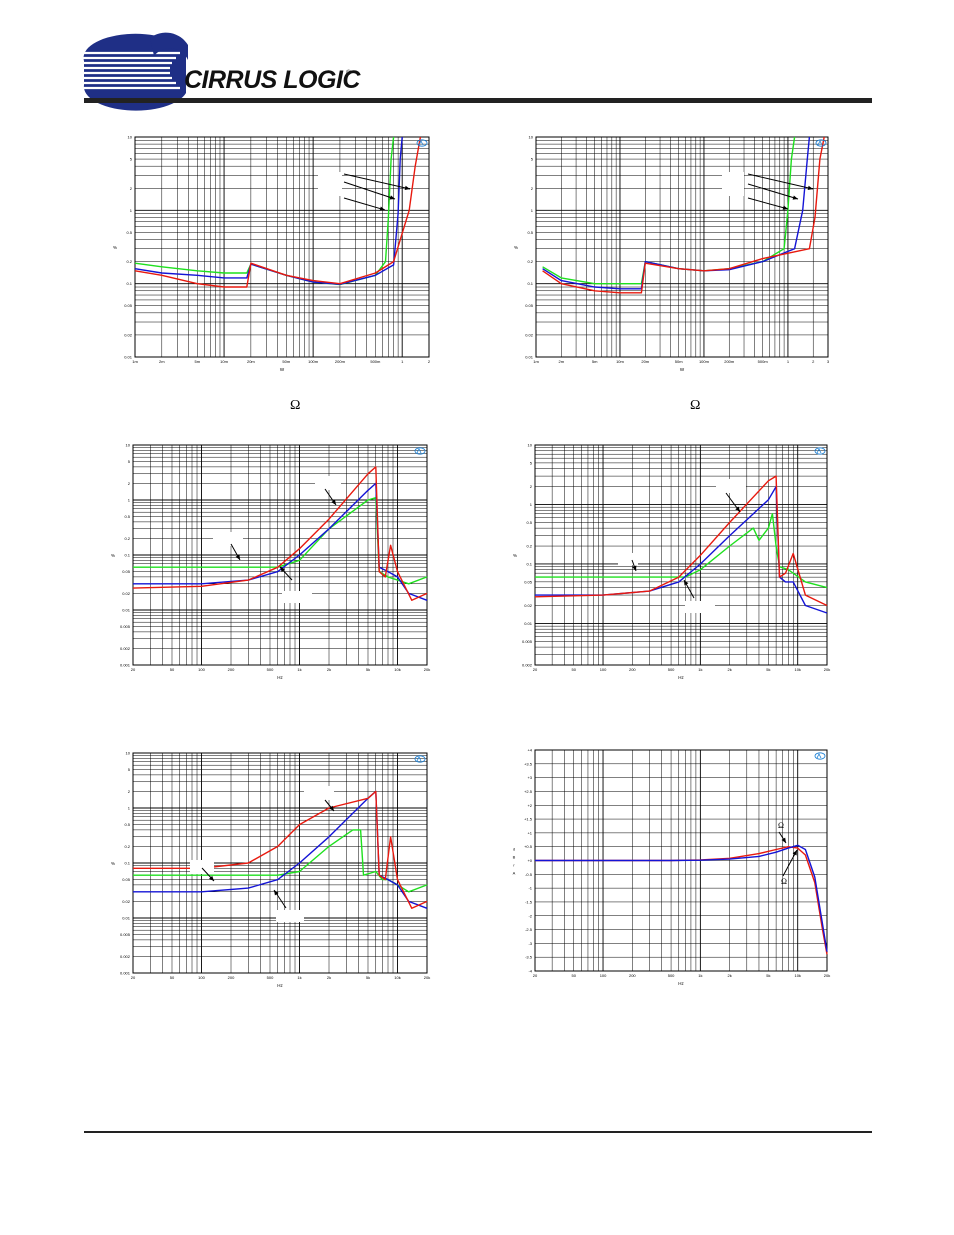 The width and height of the screenshot is (954, 1235). I want to click on y-tick-label: +3, so click(529, 777).